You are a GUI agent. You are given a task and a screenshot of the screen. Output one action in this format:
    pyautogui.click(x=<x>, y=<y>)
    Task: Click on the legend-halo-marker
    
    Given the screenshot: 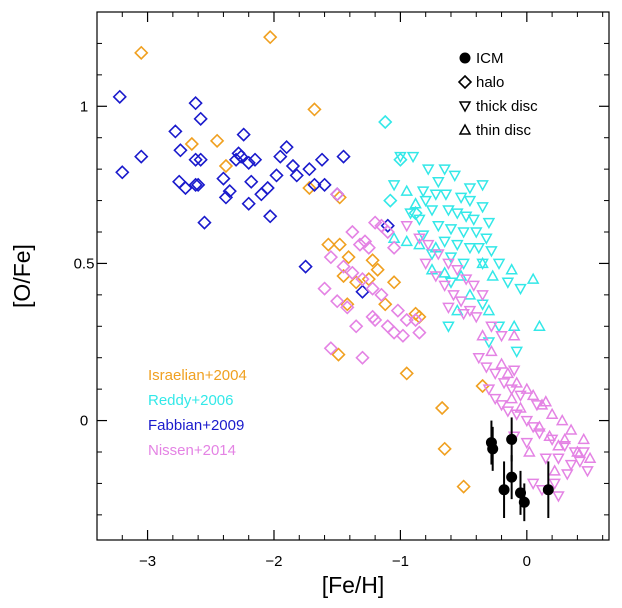 What is the action you would take?
    pyautogui.click(x=465, y=82)
    